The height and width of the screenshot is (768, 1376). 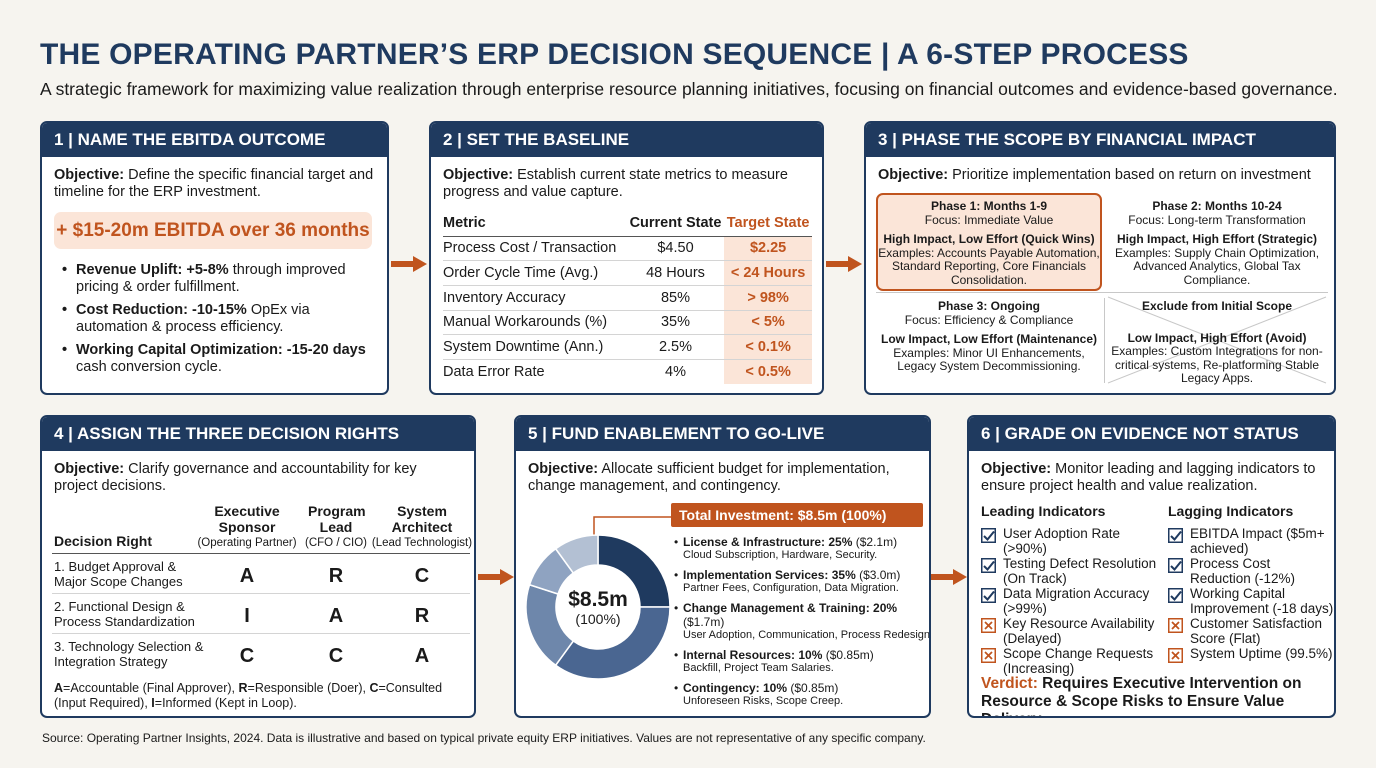 What do you see at coordinates (598, 619) in the screenshot?
I see `donut-total-percent: (100%)` at bounding box center [598, 619].